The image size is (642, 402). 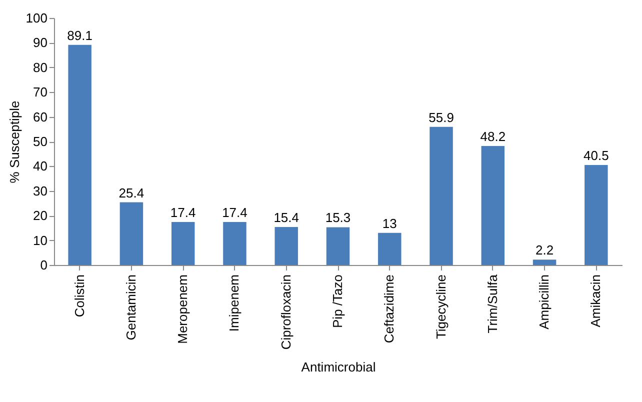 What do you see at coordinates (441, 117) in the screenshot?
I see `data-label: 55.9` at bounding box center [441, 117].